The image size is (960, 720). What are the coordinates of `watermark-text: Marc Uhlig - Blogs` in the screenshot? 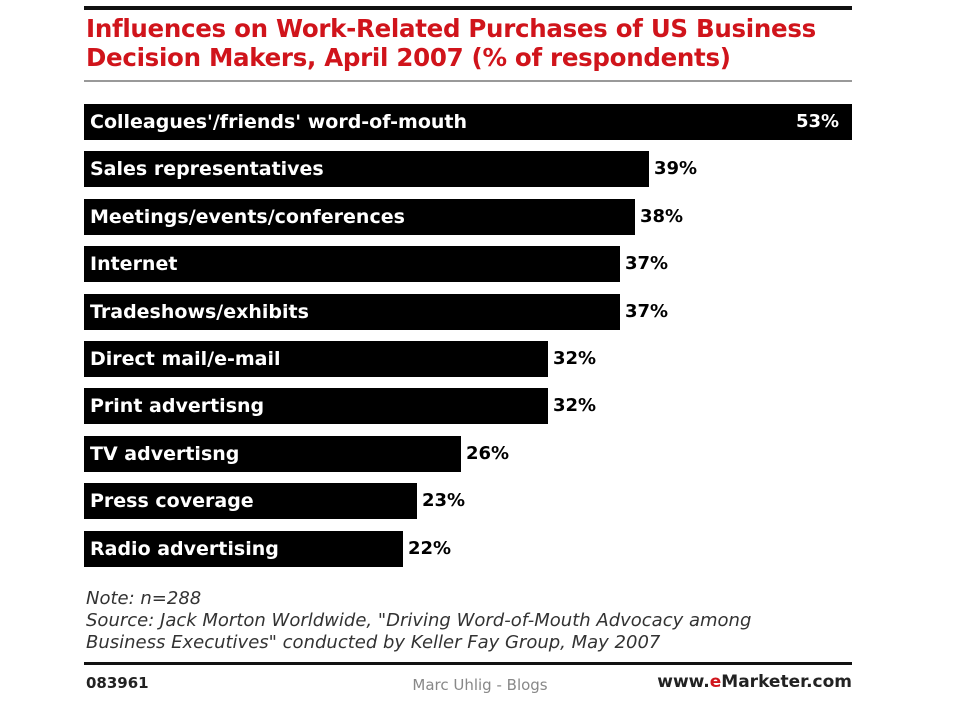 It's located at (480, 685).